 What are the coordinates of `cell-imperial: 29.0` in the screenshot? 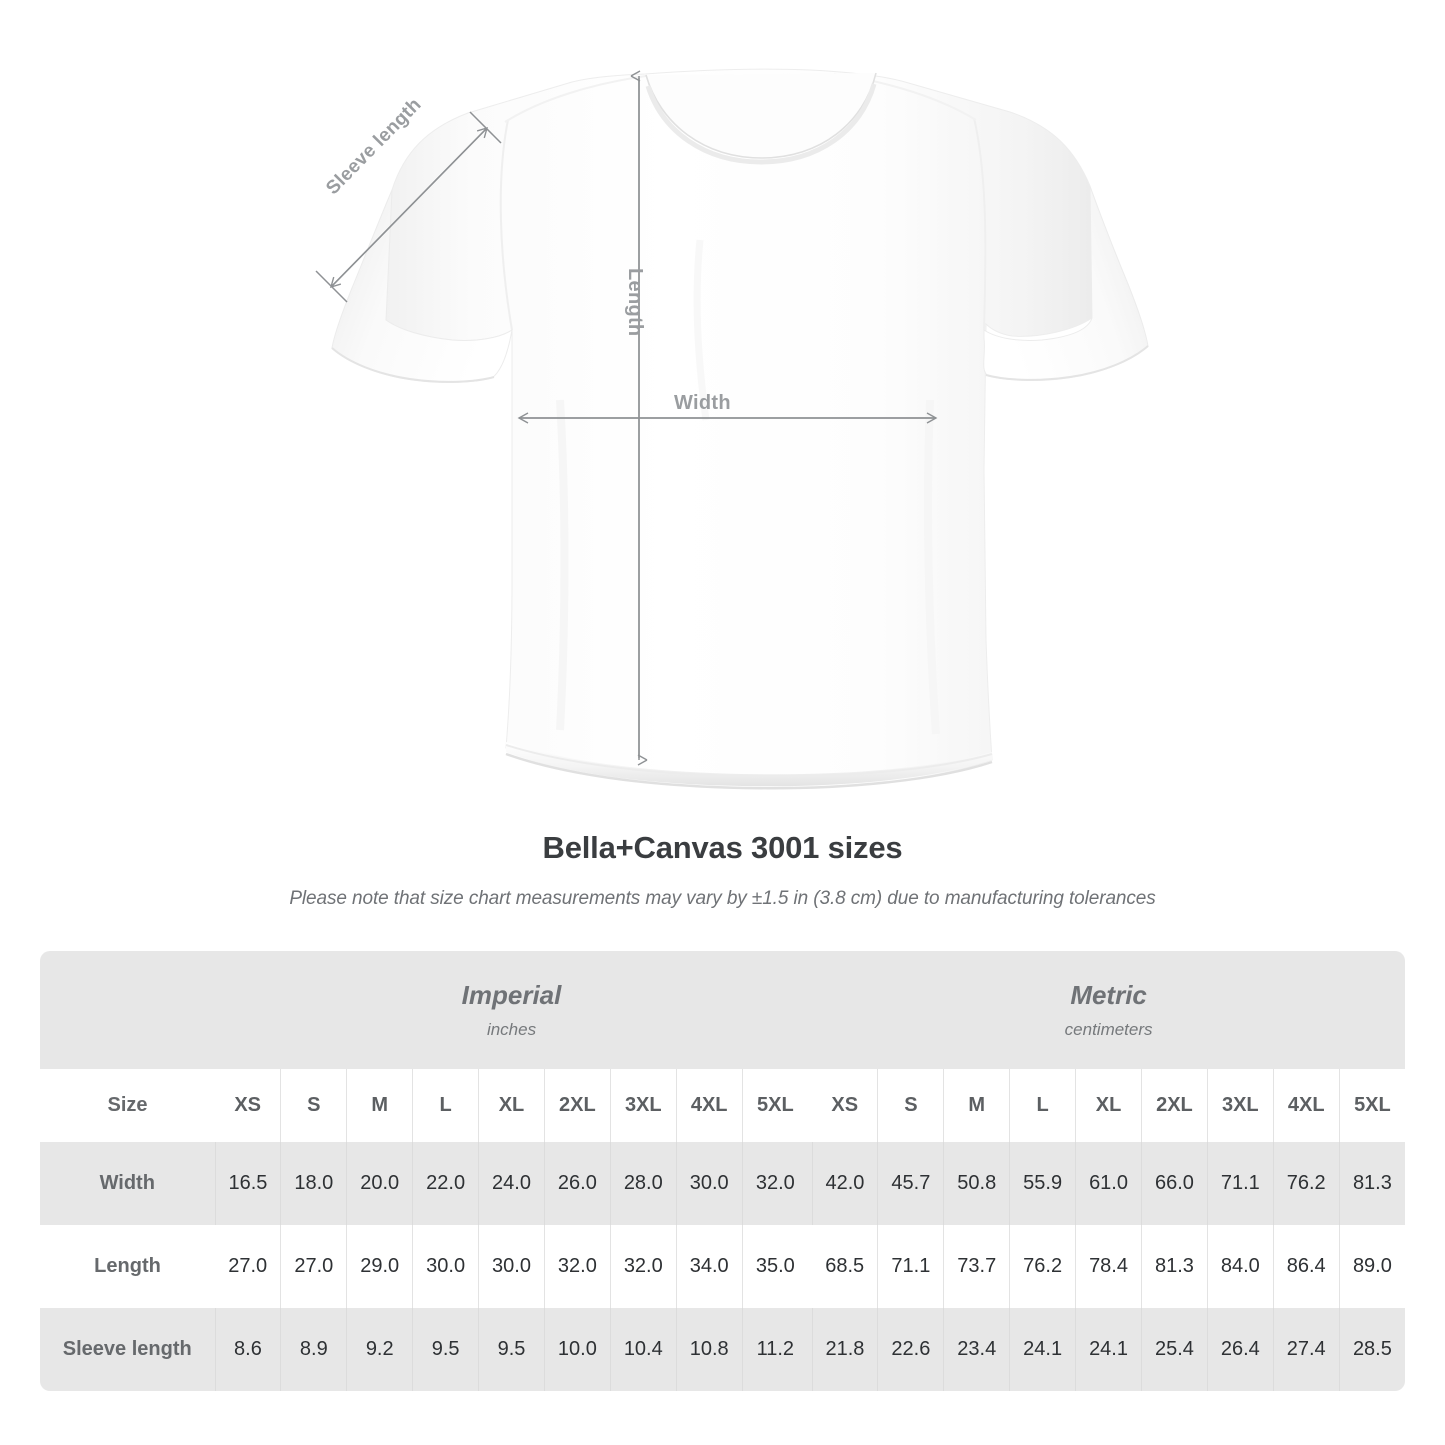 It's located at (379, 1266).